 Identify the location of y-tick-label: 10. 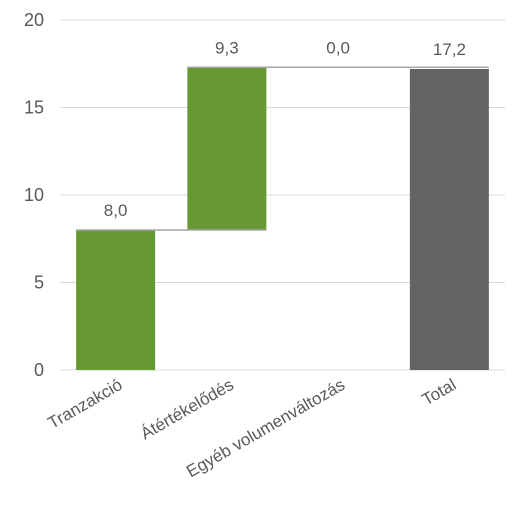
(34, 195).